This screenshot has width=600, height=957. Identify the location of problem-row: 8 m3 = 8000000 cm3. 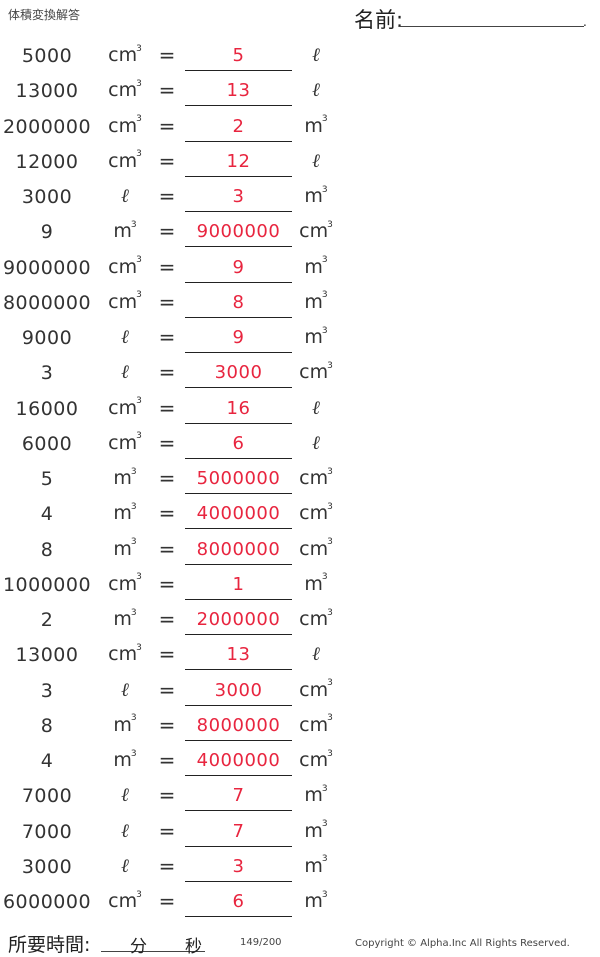
(300, 552).